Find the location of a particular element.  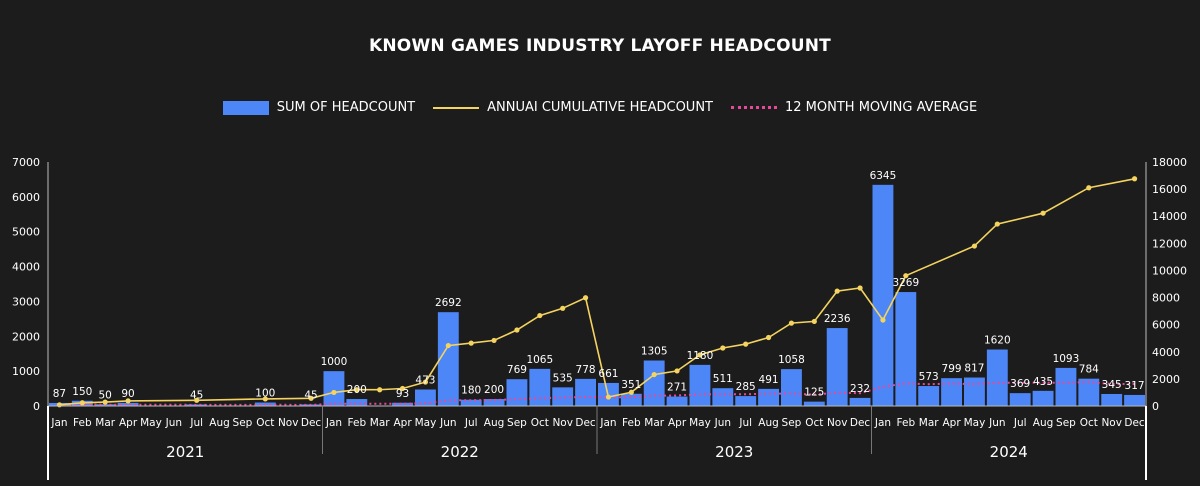

chart-title: KNOWN GAMES INDUSTRY LAYOFF HEADCOUNT is located at coordinates (600, 46).